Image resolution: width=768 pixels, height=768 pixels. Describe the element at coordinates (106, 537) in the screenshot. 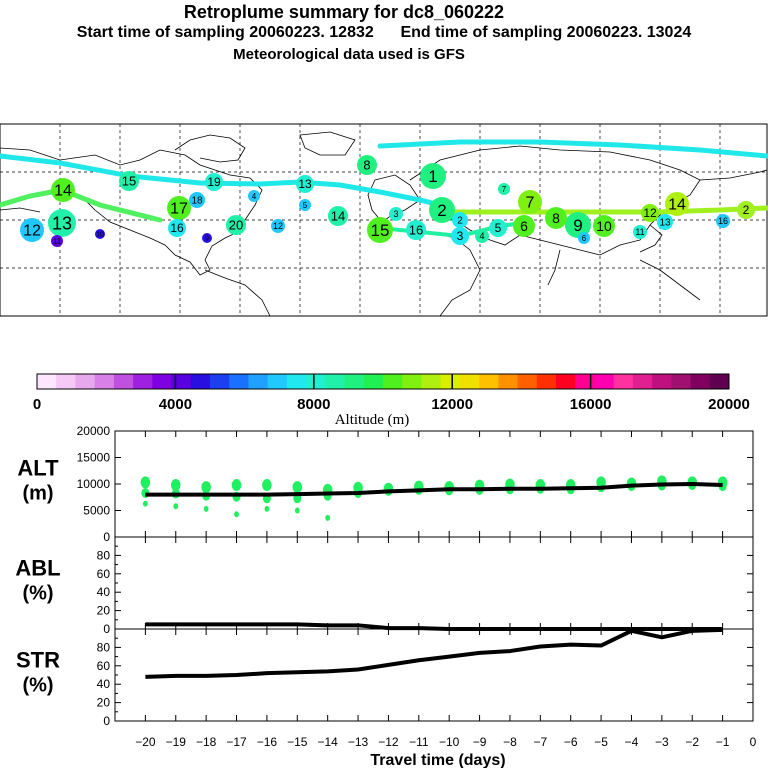

I see `y-tick-label: 0` at that location.